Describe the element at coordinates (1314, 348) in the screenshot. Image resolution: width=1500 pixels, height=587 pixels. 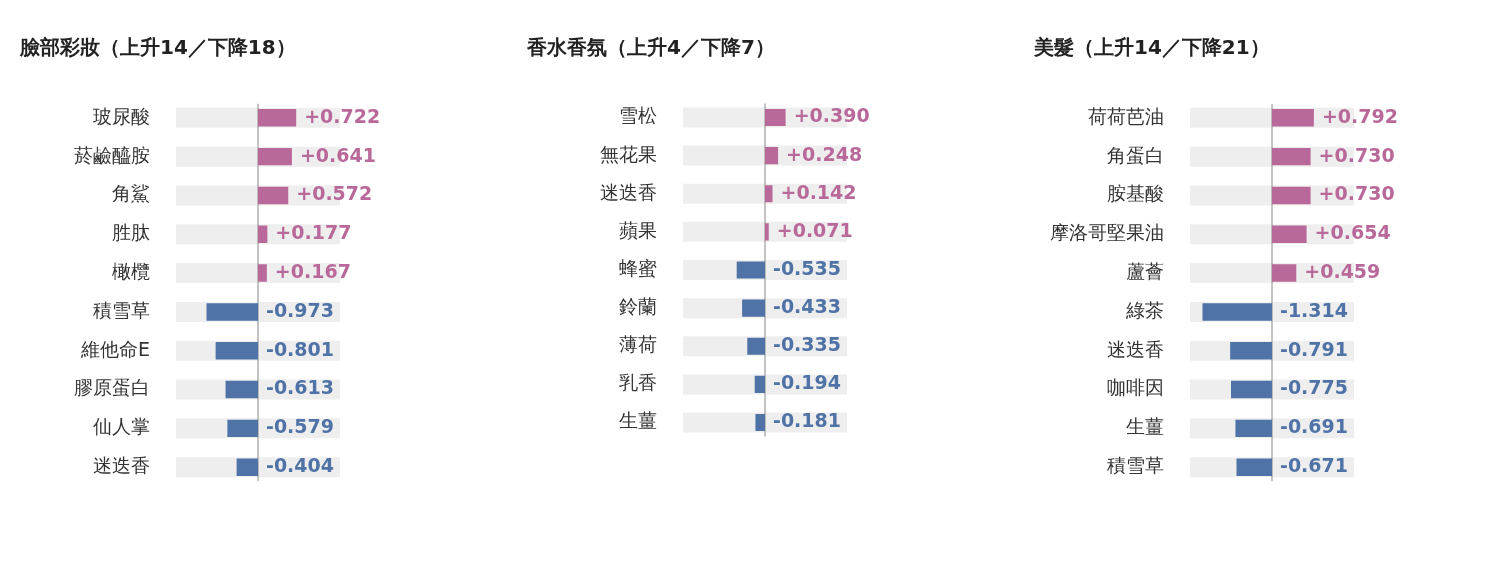
I see `data-label: -0.791` at that location.